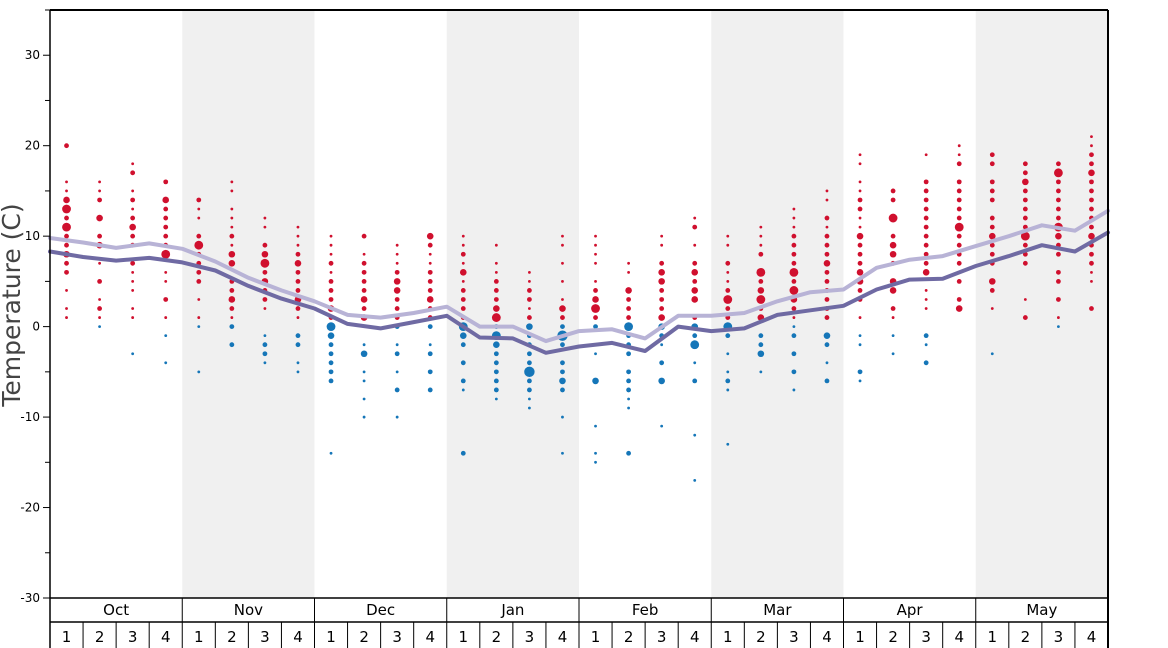 This screenshot has height=648, width=1168. I want to click on month-label: Apr, so click(910, 610).